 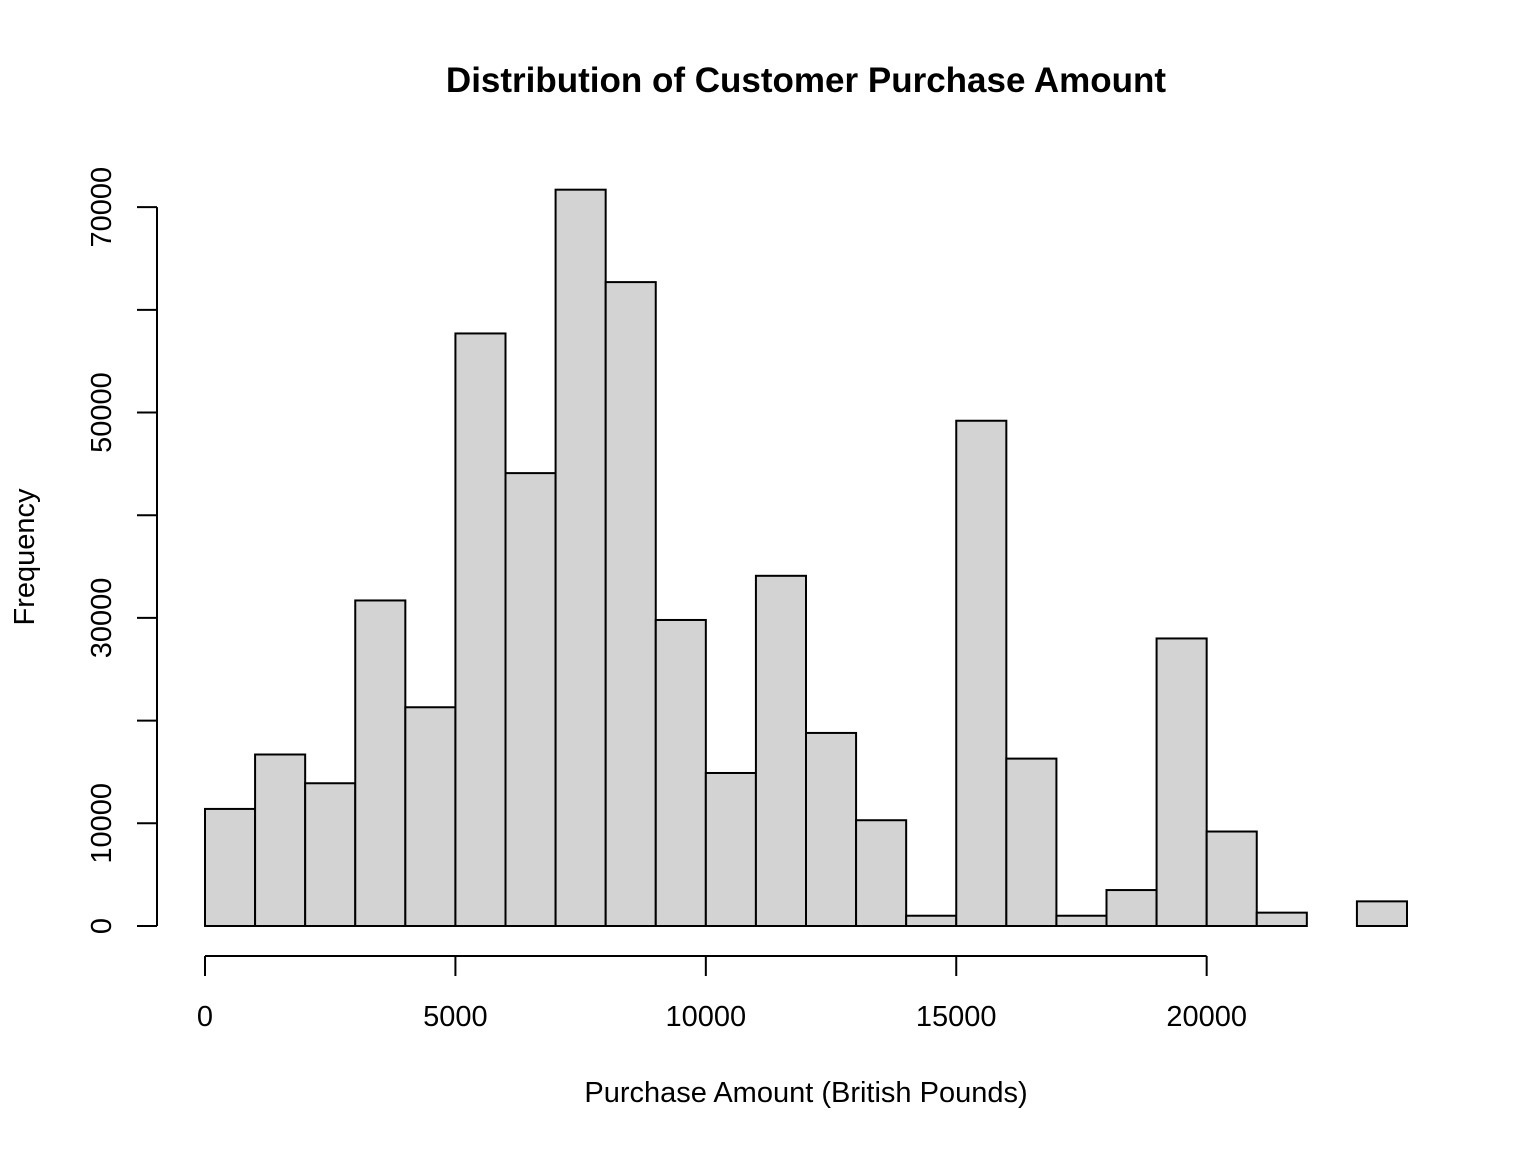 What do you see at coordinates (722, 994) in the screenshot?
I see `x-axis: 0 5000 10000 15000 20000` at bounding box center [722, 994].